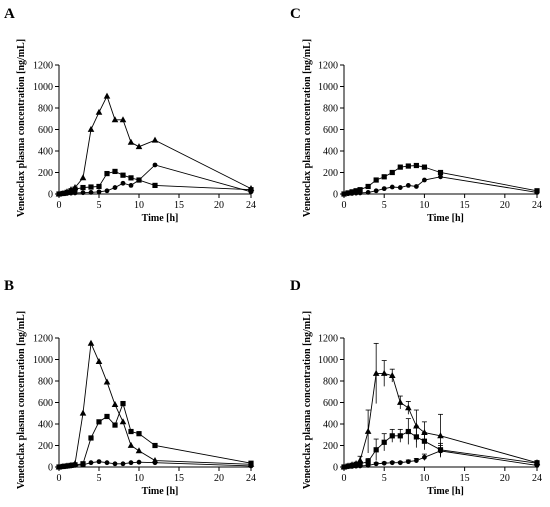 The width and height of the screenshot is (550, 507). What do you see at coordinates (295, 286) in the screenshot?
I see `panel-letter: D` at bounding box center [295, 286].